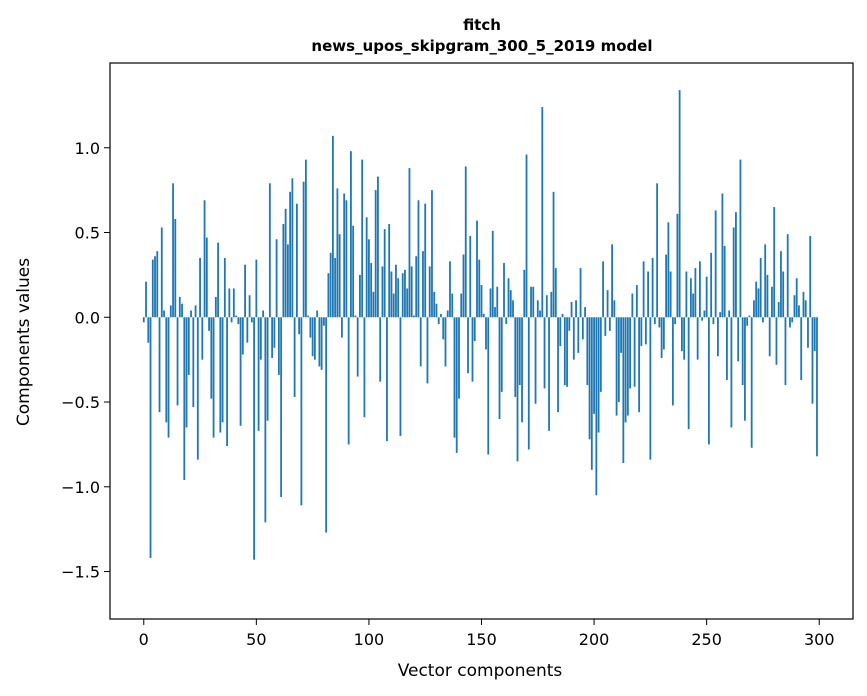 This screenshot has width=867, height=696. I want to click on x-tick-label: 0, so click(144, 639).